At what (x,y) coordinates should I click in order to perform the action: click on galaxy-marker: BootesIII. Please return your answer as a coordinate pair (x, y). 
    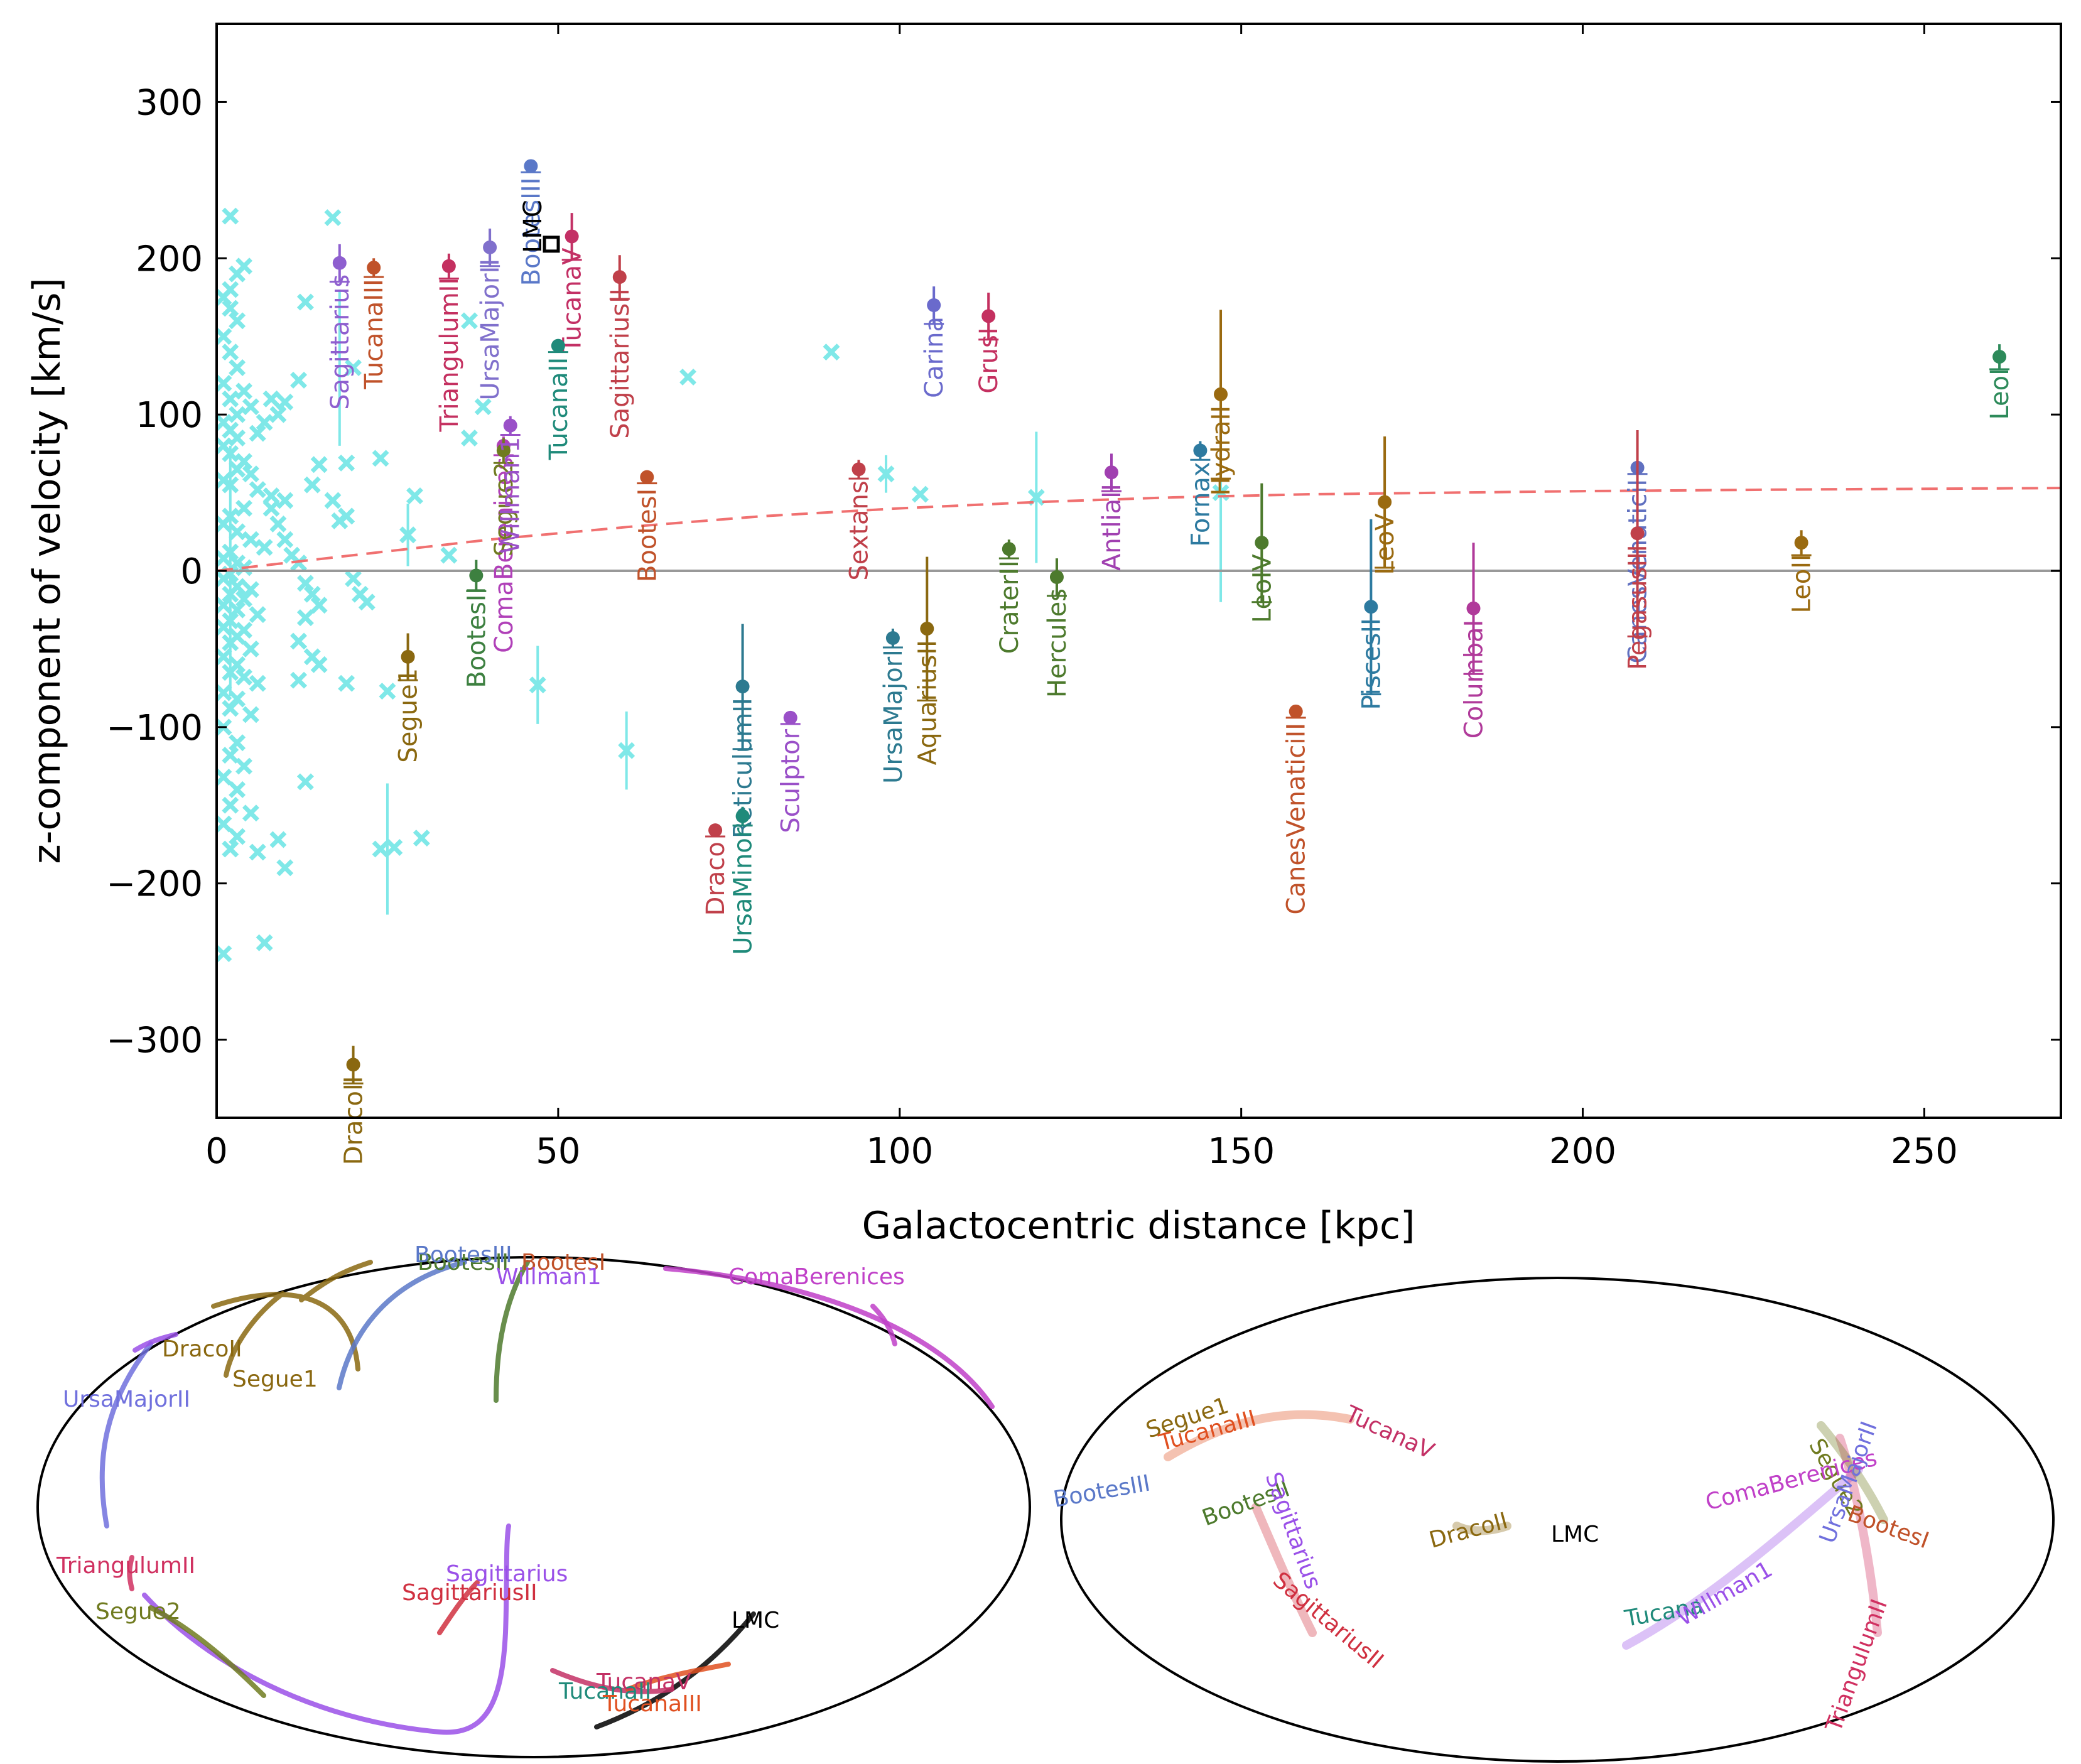
    Looking at the image, I should click on (531, 223).